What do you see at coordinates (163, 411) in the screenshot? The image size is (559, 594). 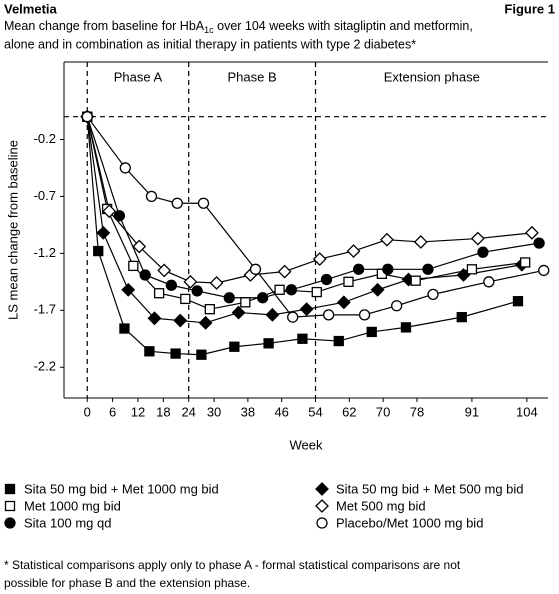 I see `x-tick-label: 18` at bounding box center [163, 411].